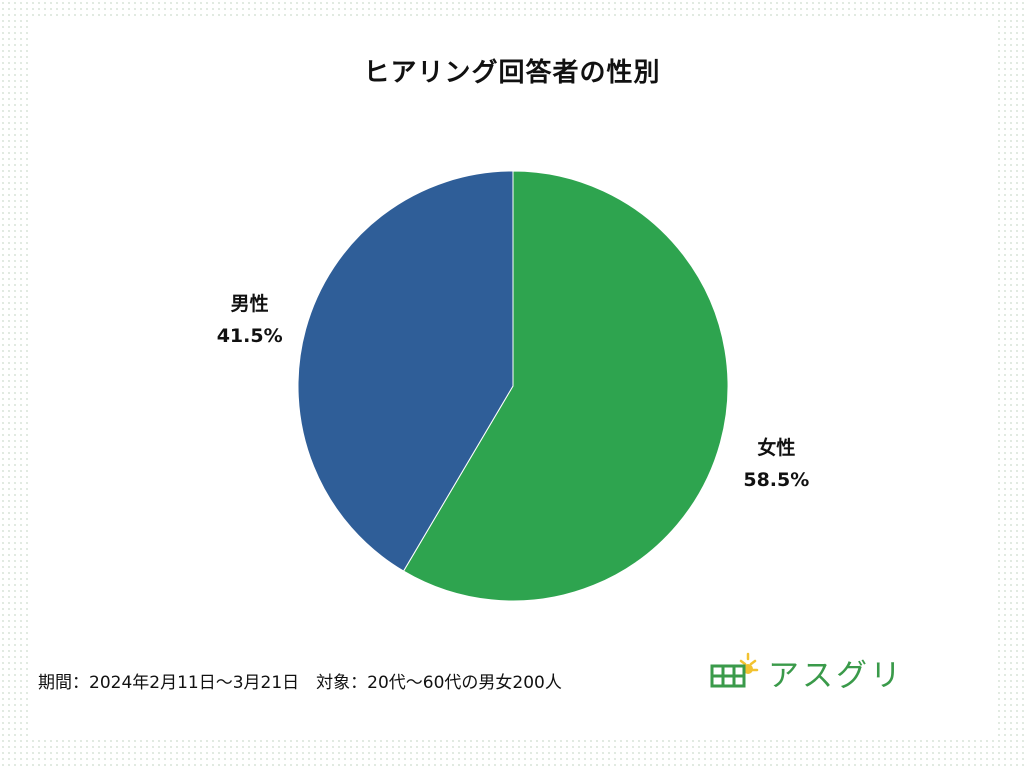 The width and height of the screenshot is (1024, 768). What do you see at coordinates (836, 675) in the screenshot?
I see `logo-wordmark: アスグリ` at bounding box center [836, 675].